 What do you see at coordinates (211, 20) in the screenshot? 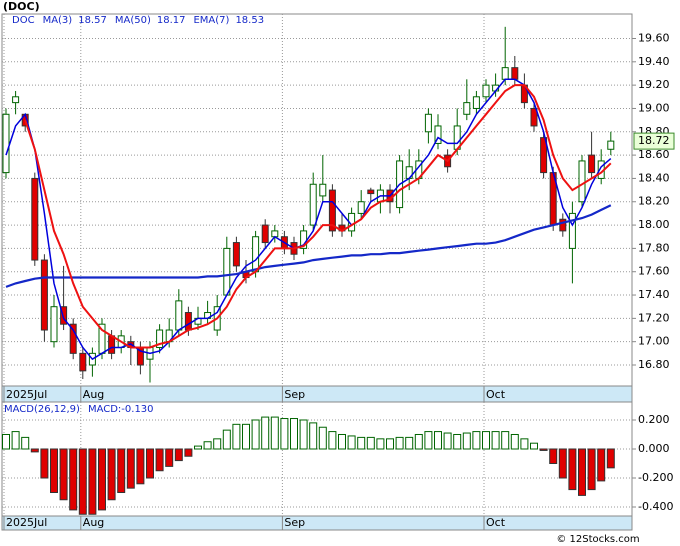
I see `legend-name: EMA(7)` at bounding box center [211, 20].